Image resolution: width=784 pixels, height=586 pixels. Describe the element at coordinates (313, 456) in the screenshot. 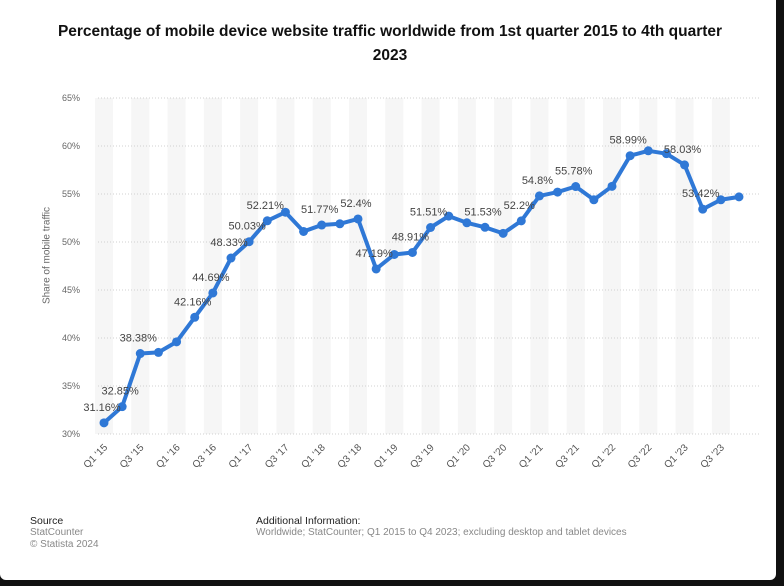

I see `x-tick-label: Q1 '18` at that location.